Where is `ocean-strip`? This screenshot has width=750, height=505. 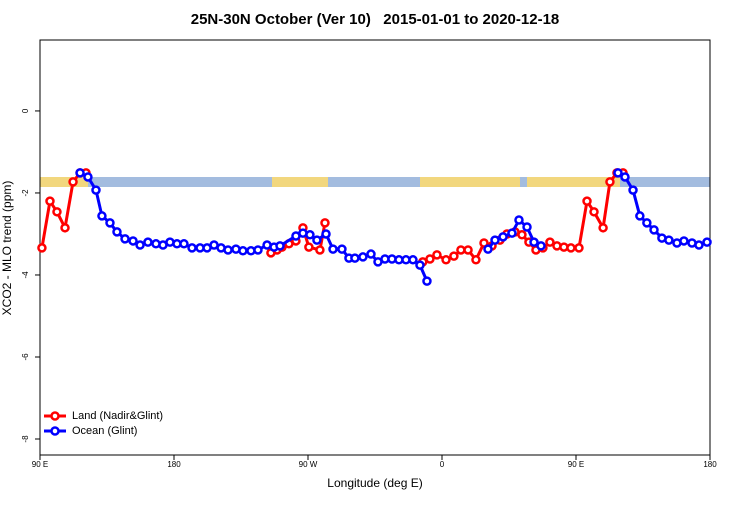
ocean-strip is located at coordinates (375, 182).